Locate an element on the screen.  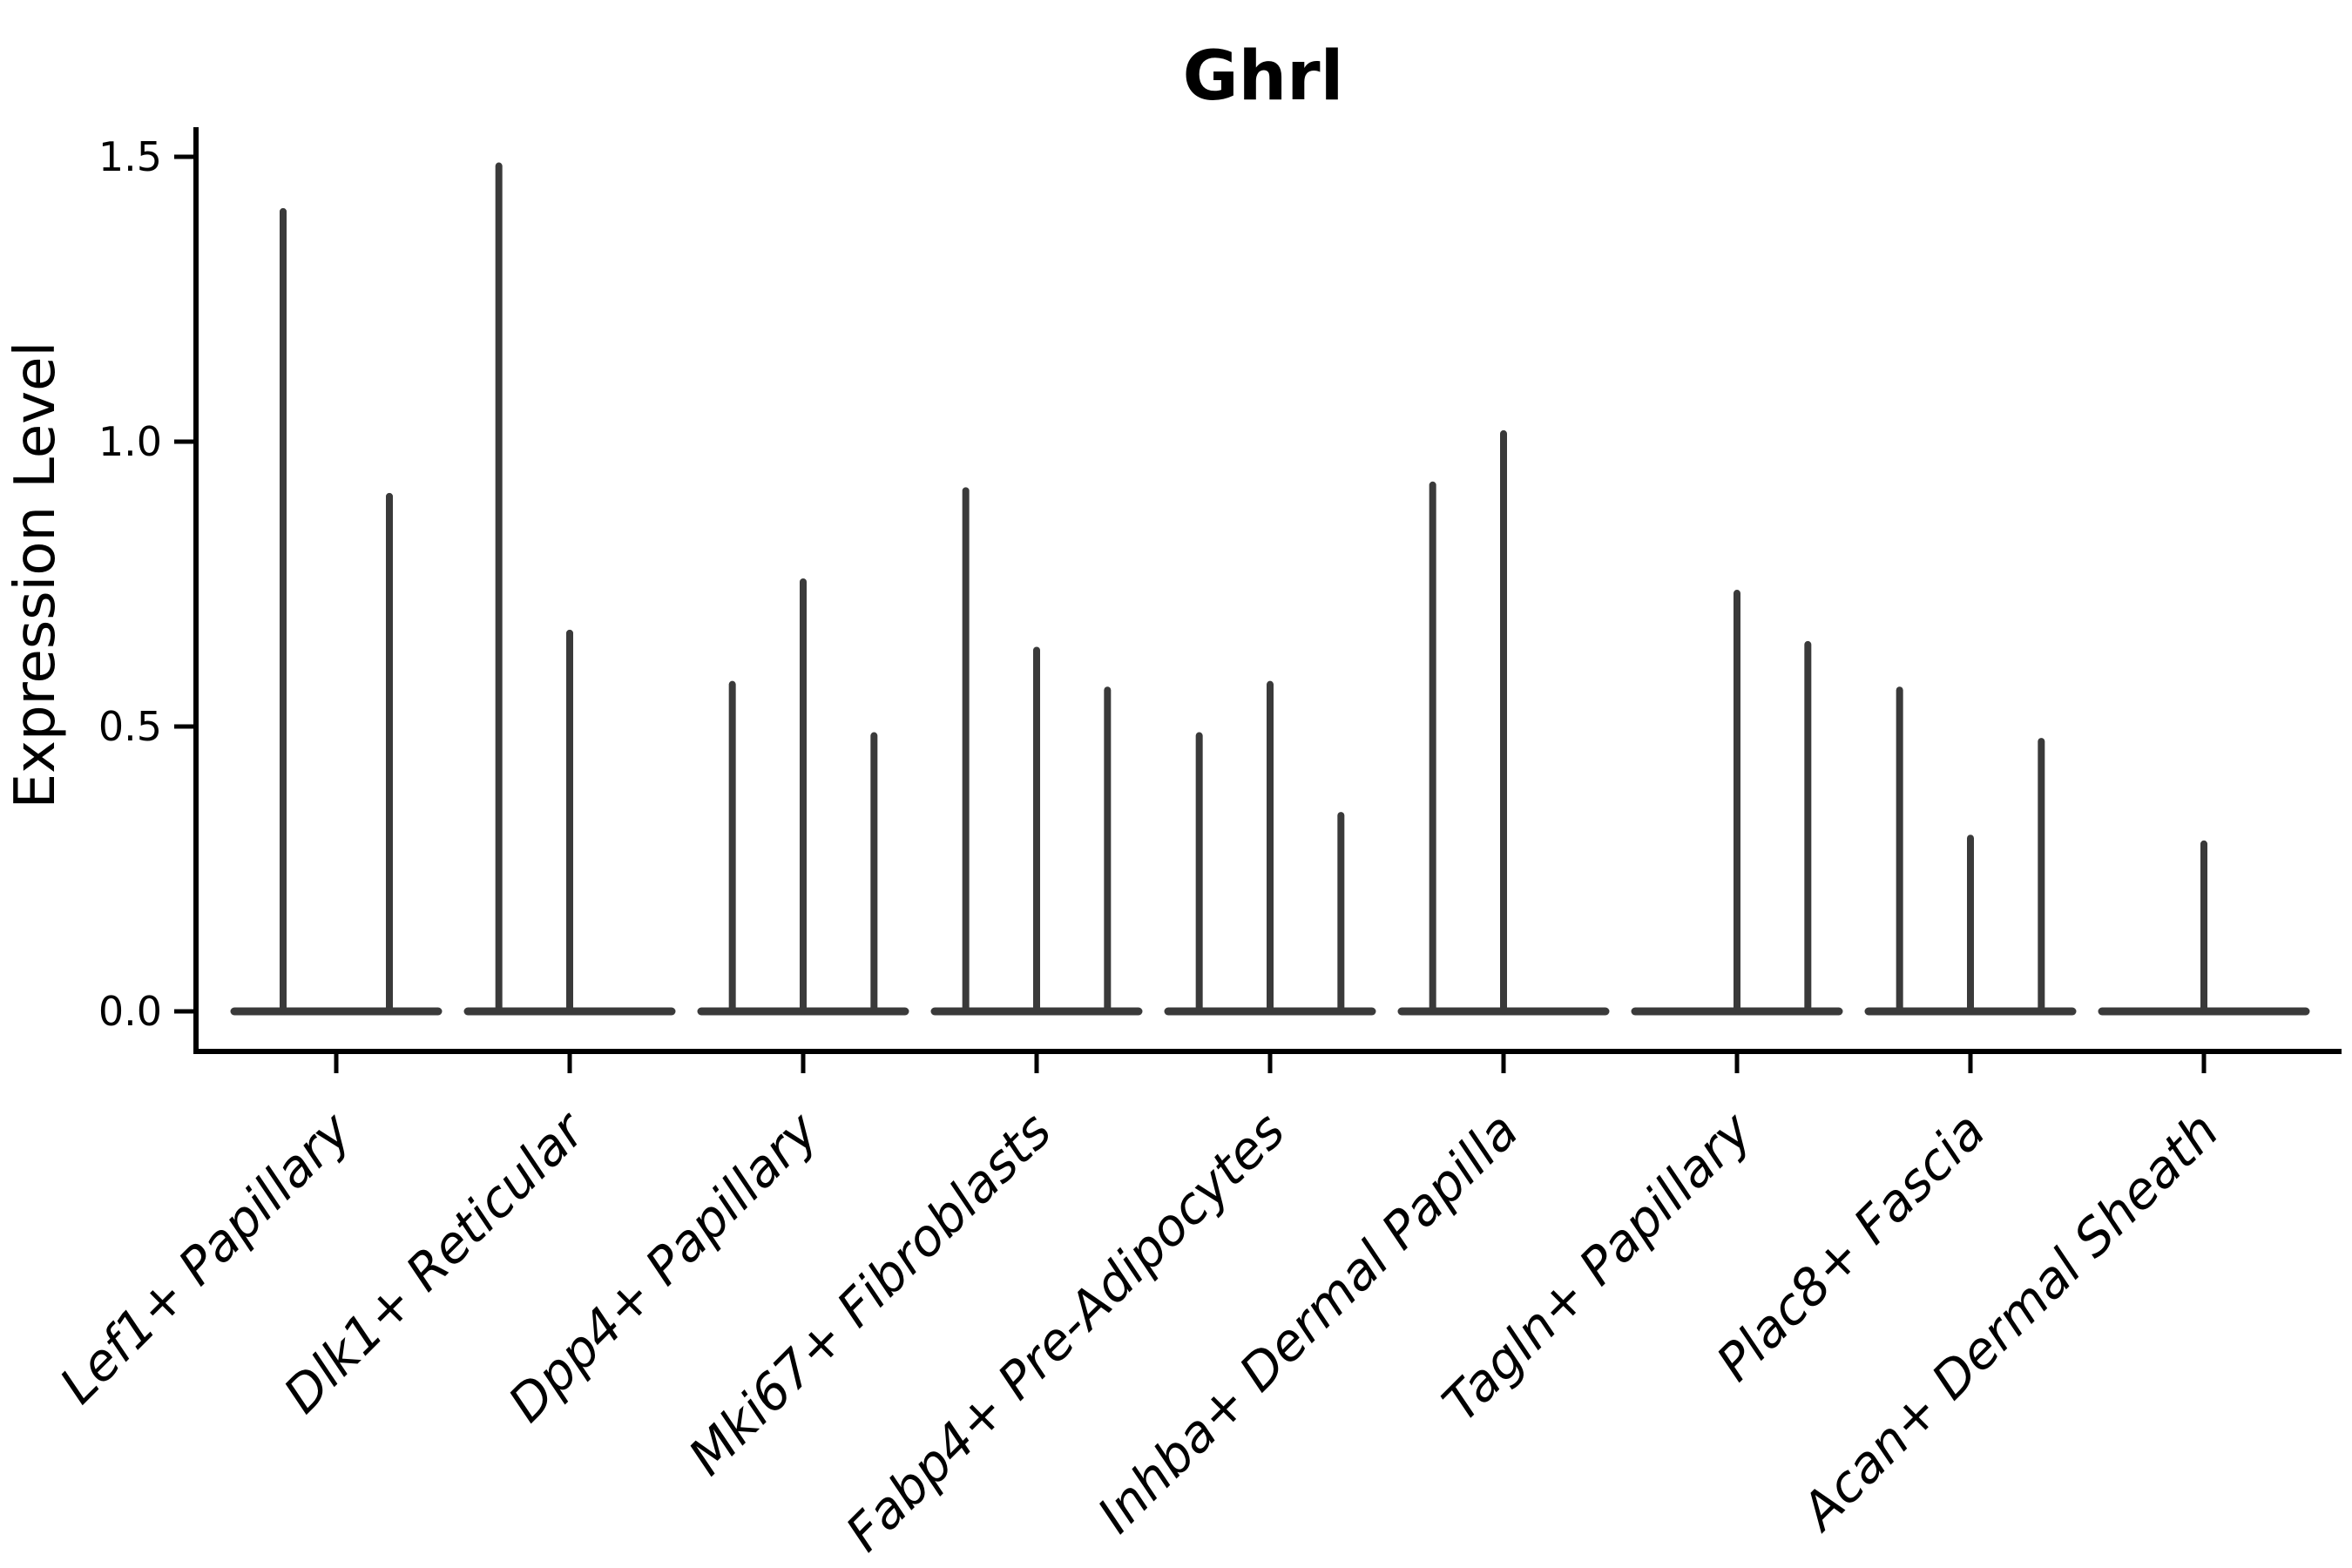
y-tick-label: 0.5 is located at coordinates (130, 726).